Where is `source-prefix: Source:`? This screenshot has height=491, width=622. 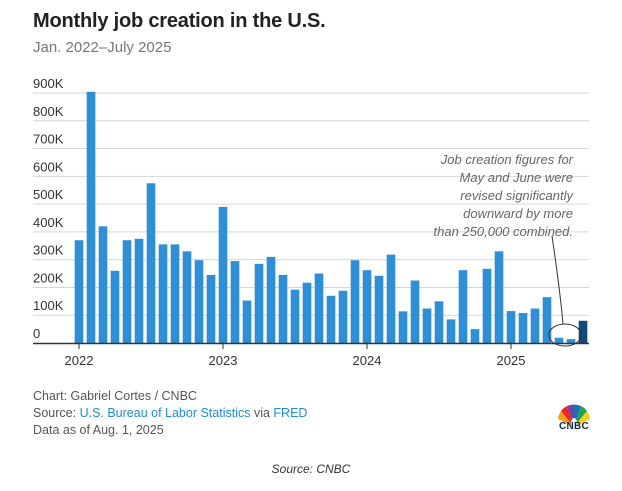 source-prefix: Source: is located at coordinates (56, 413).